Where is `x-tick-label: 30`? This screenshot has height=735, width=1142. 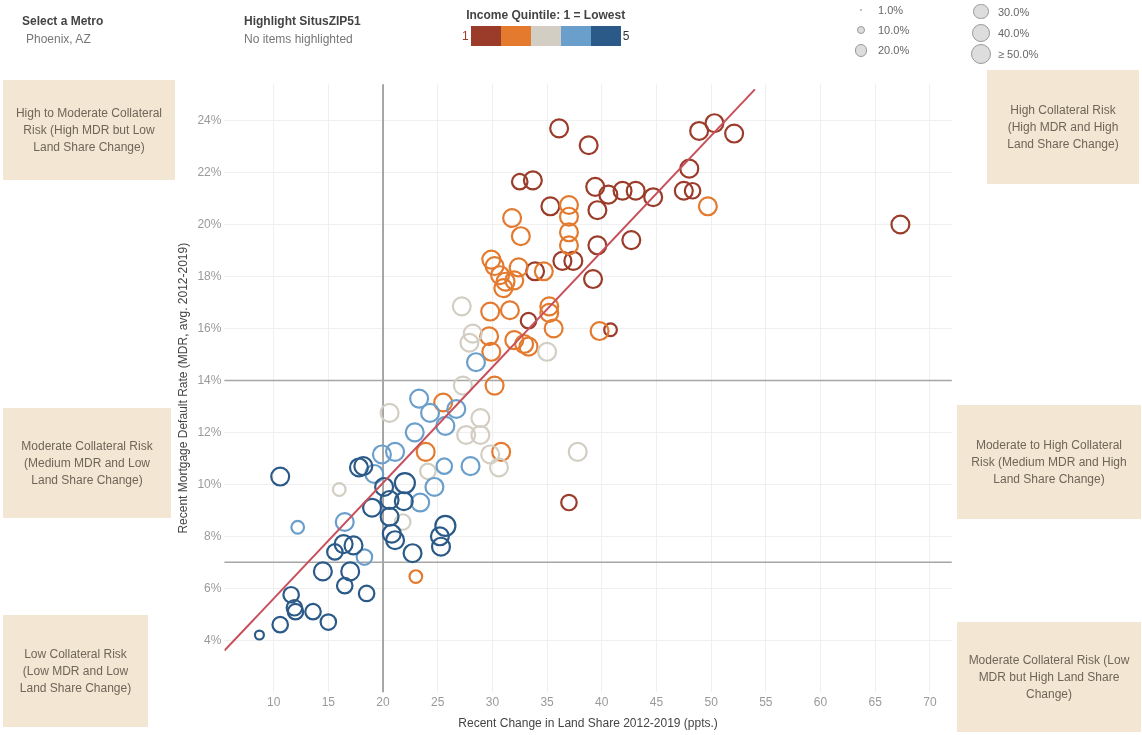 x-tick-label: 30 is located at coordinates (492, 701).